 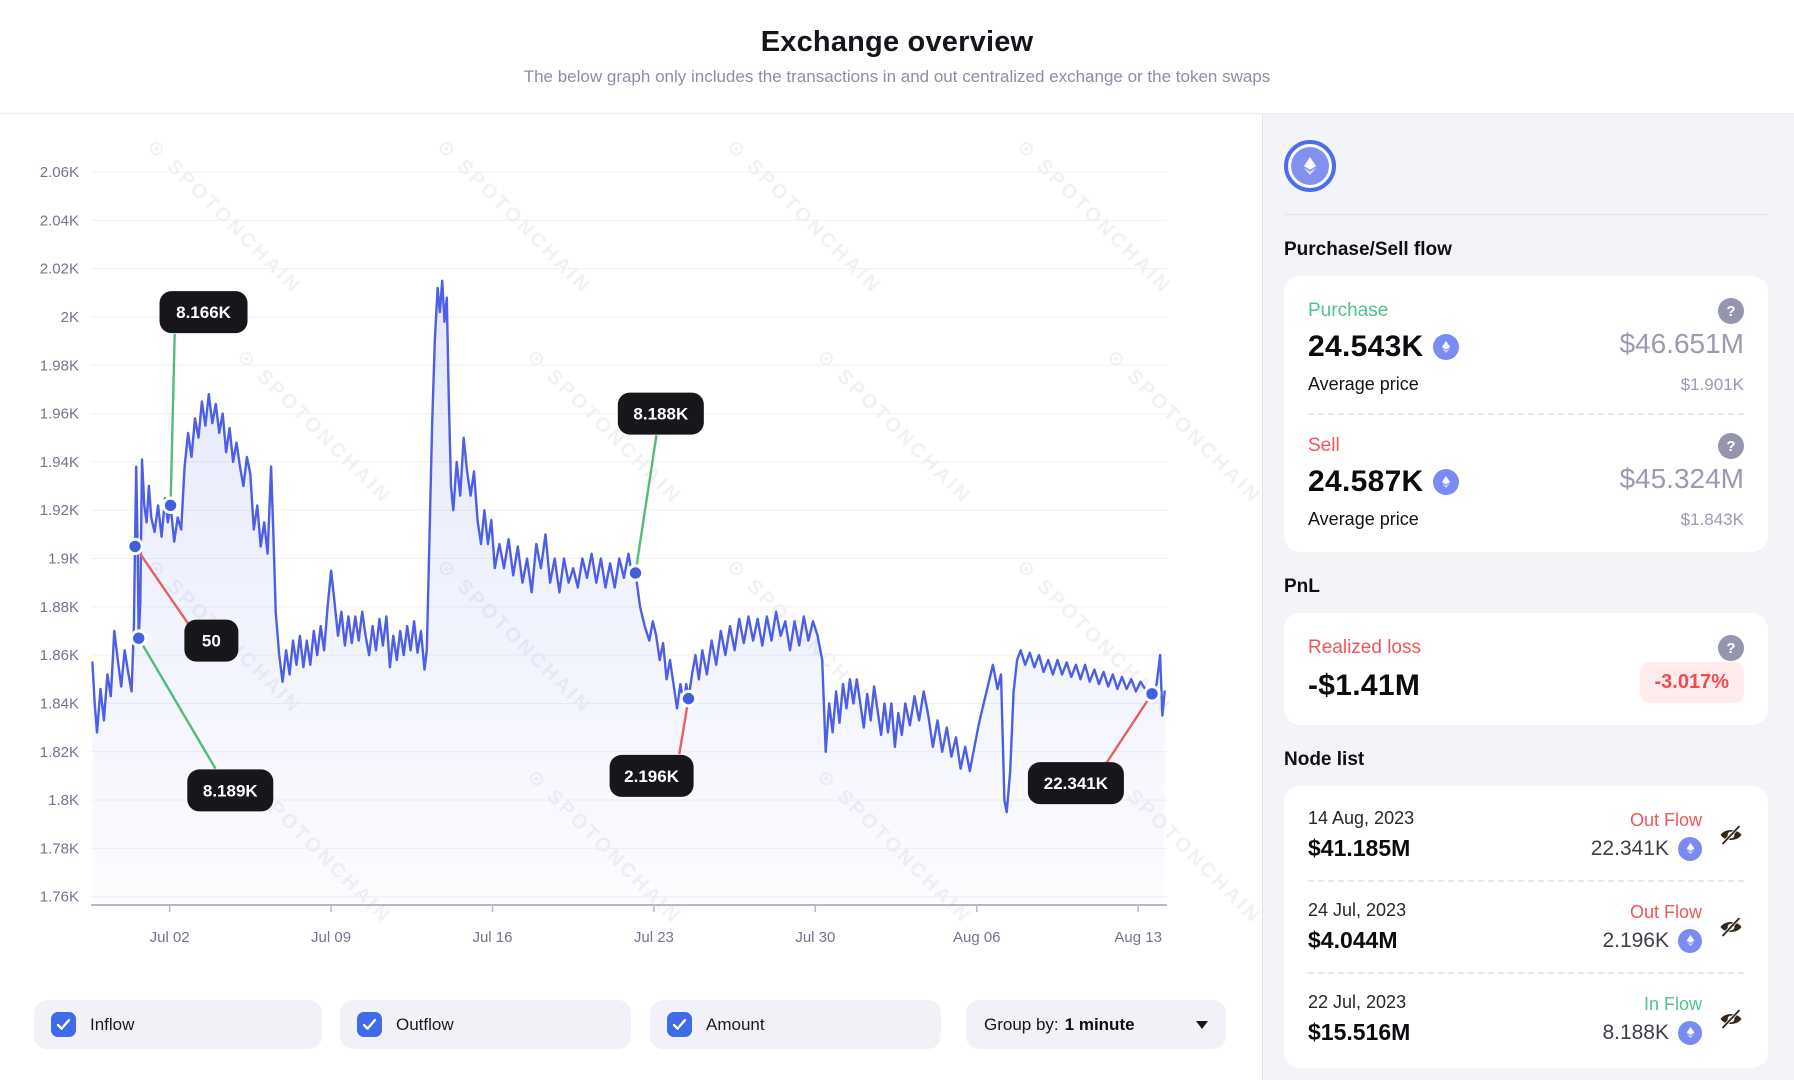 What do you see at coordinates (1364, 647) in the screenshot?
I see `realized-loss-label: Realized loss` at bounding box center [1364, 647].